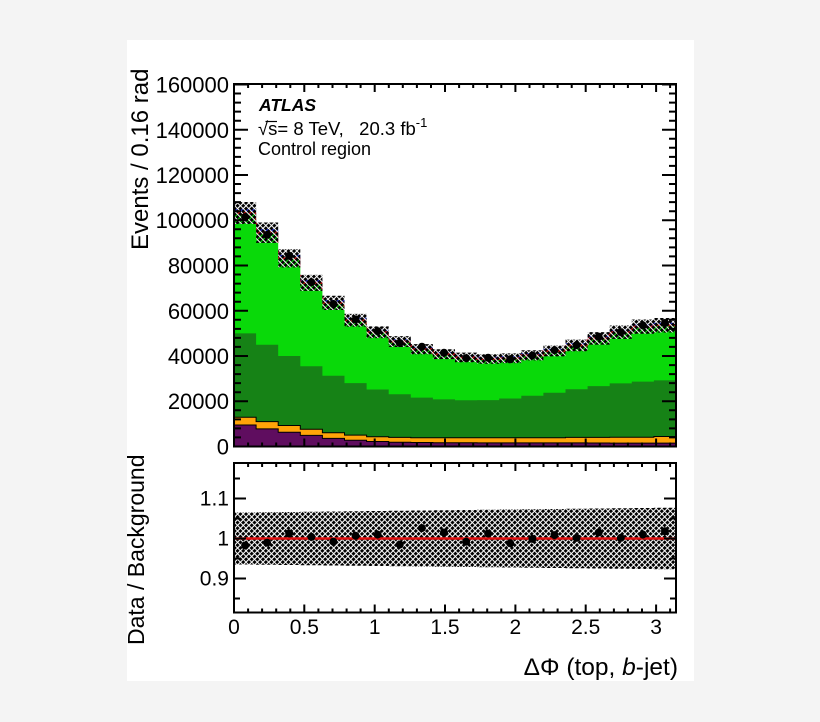 This screenshot has width=820, height=722. What do you see at coordinates (444, 627) in the screenshot?
I see `svg-text: 1.5` at bounding box center [444, 627].